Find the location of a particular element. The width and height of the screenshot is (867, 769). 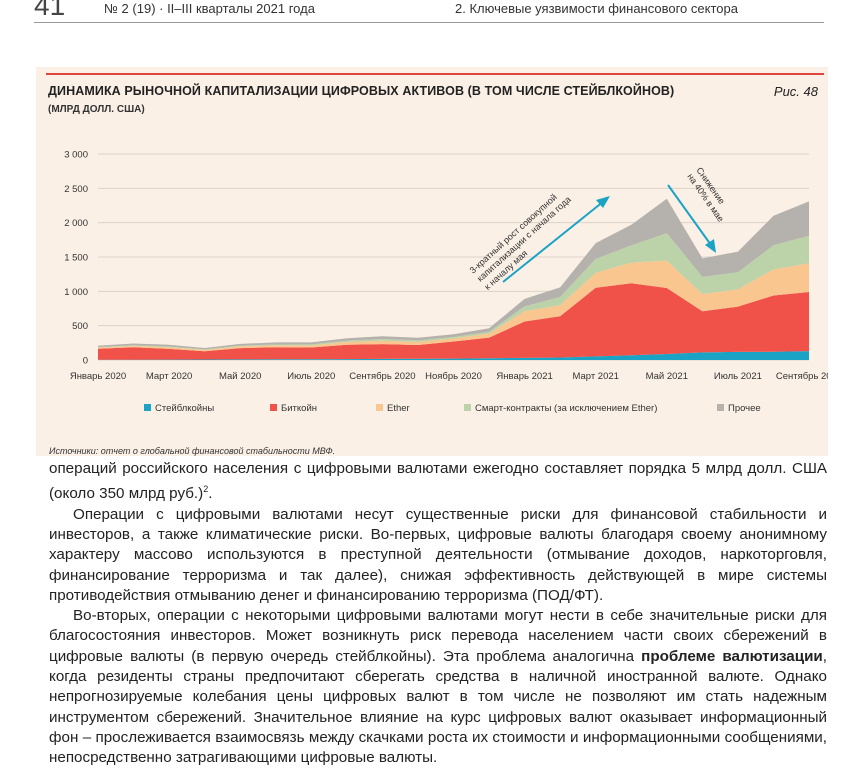

drop-annotation: Снижениена 40% в мае is located at coordinates (710, 194).